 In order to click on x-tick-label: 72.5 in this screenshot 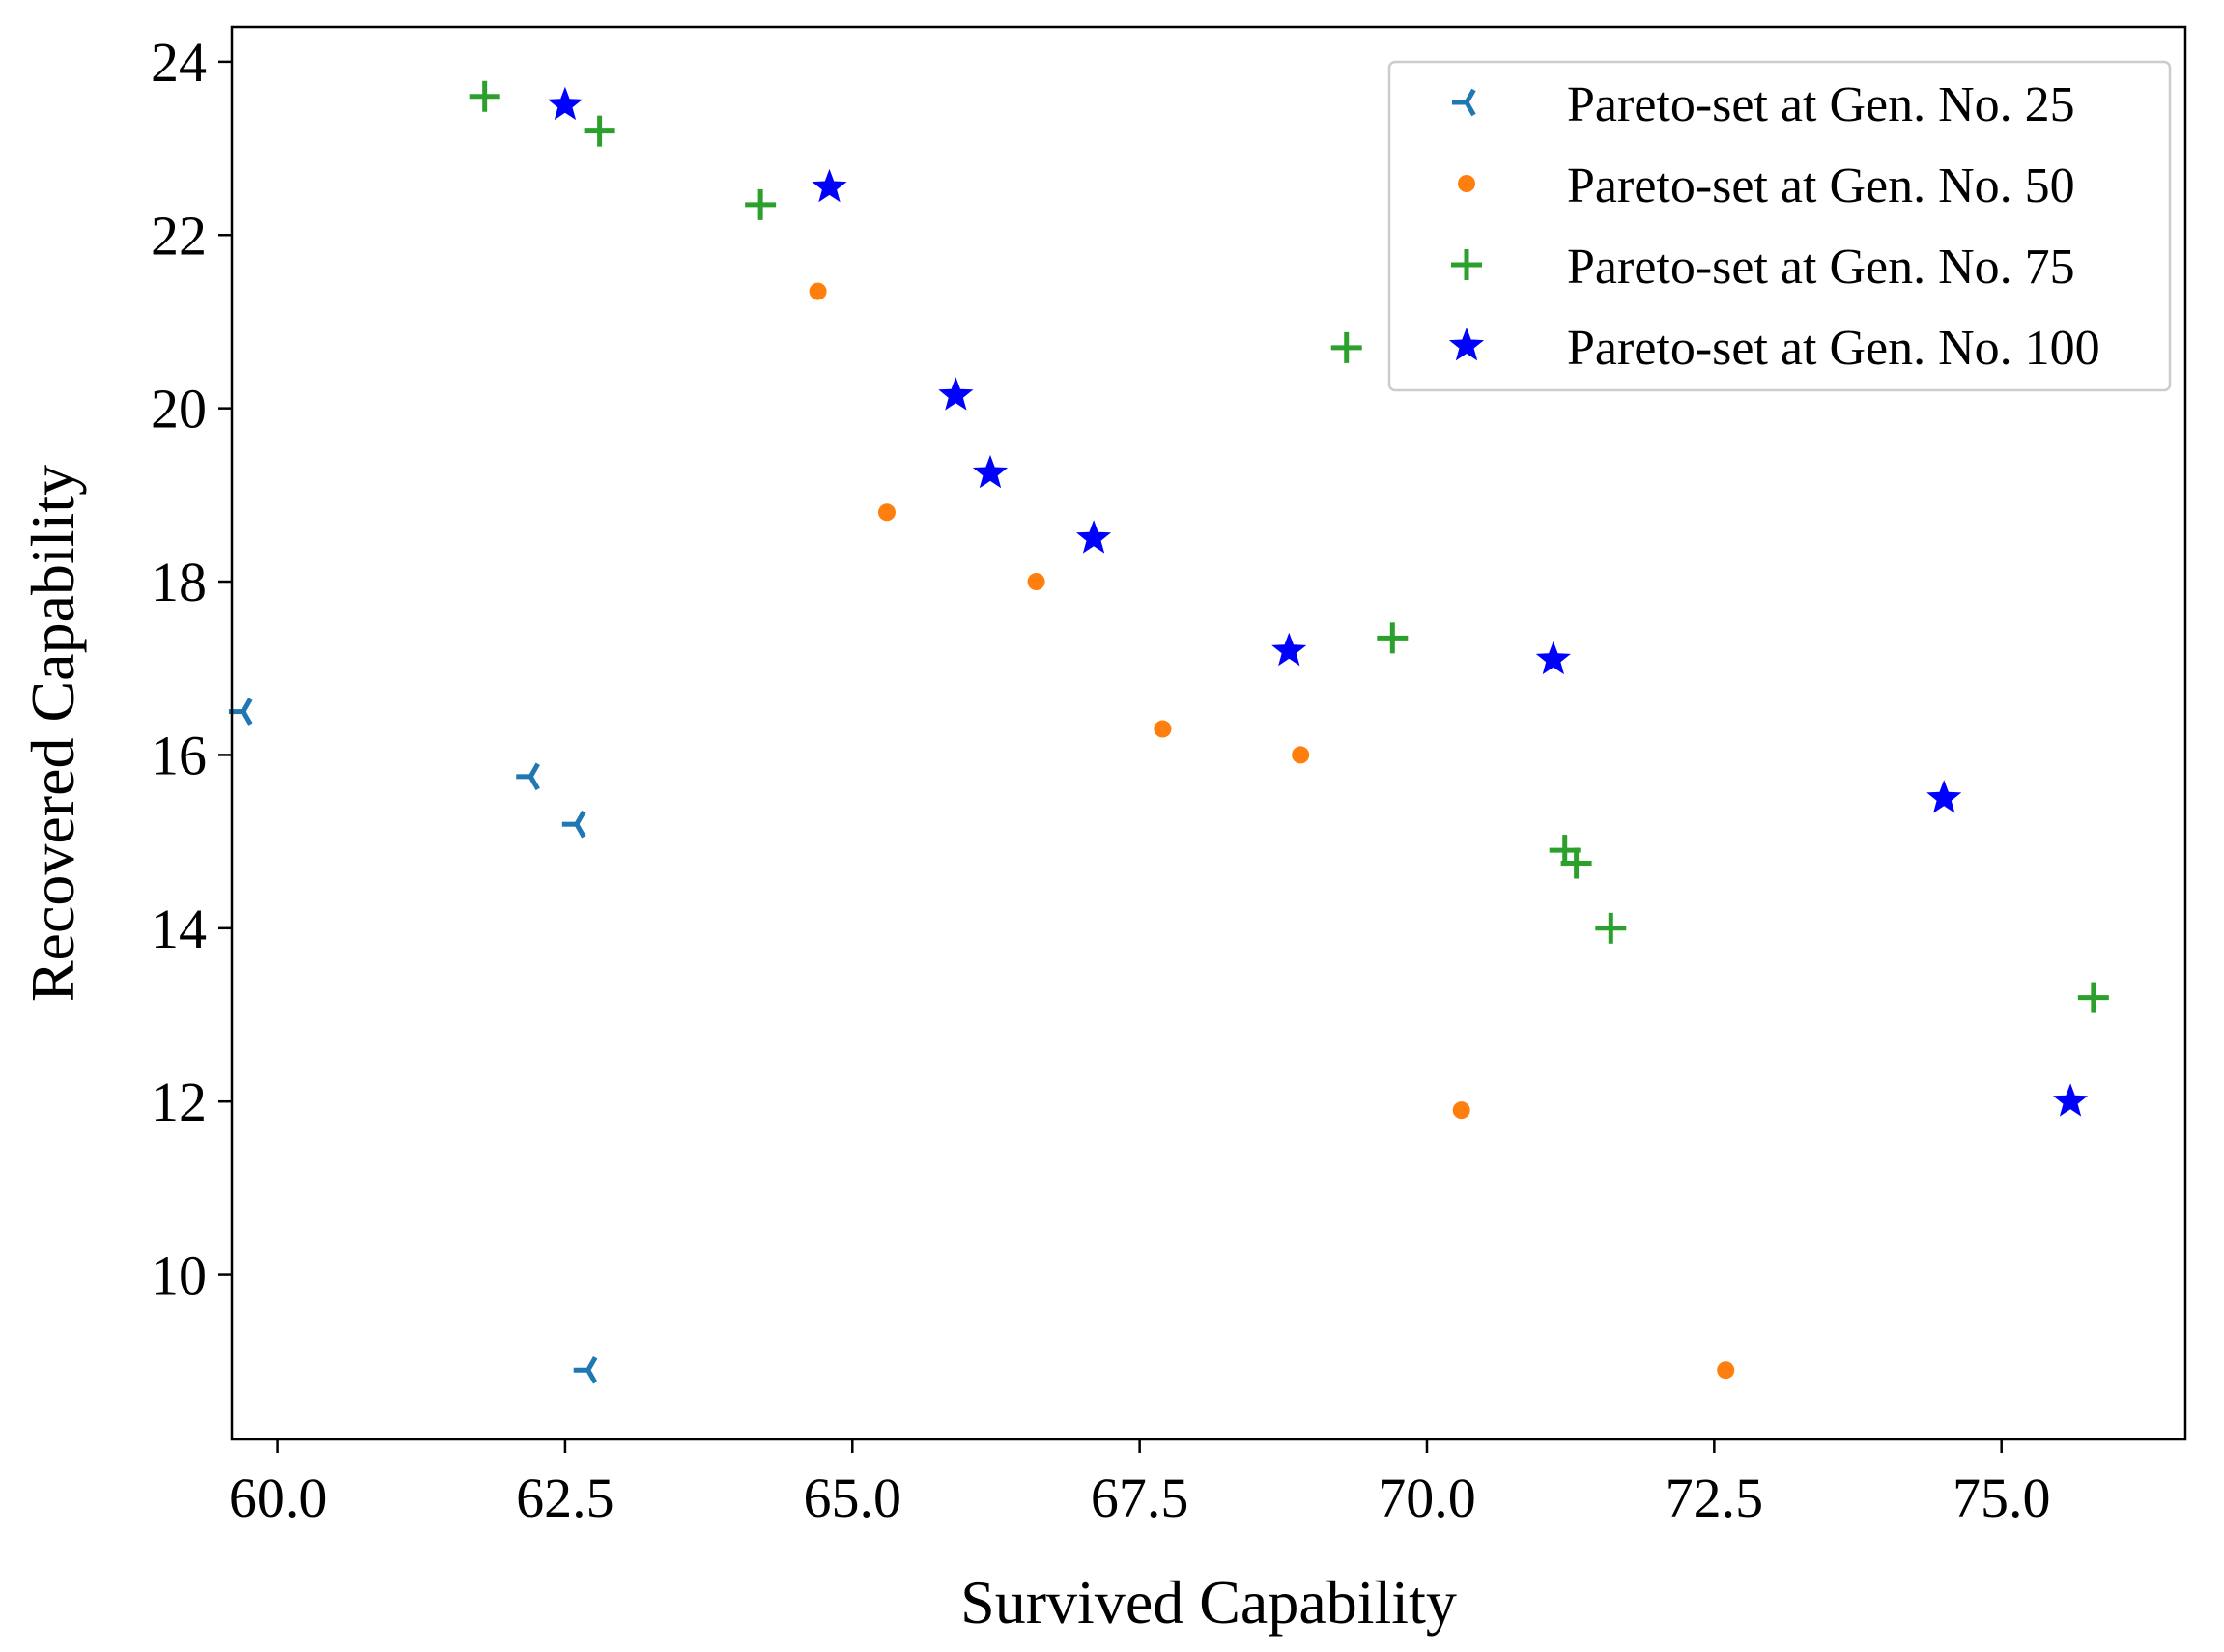, I will do `click(1715, 1498)`.